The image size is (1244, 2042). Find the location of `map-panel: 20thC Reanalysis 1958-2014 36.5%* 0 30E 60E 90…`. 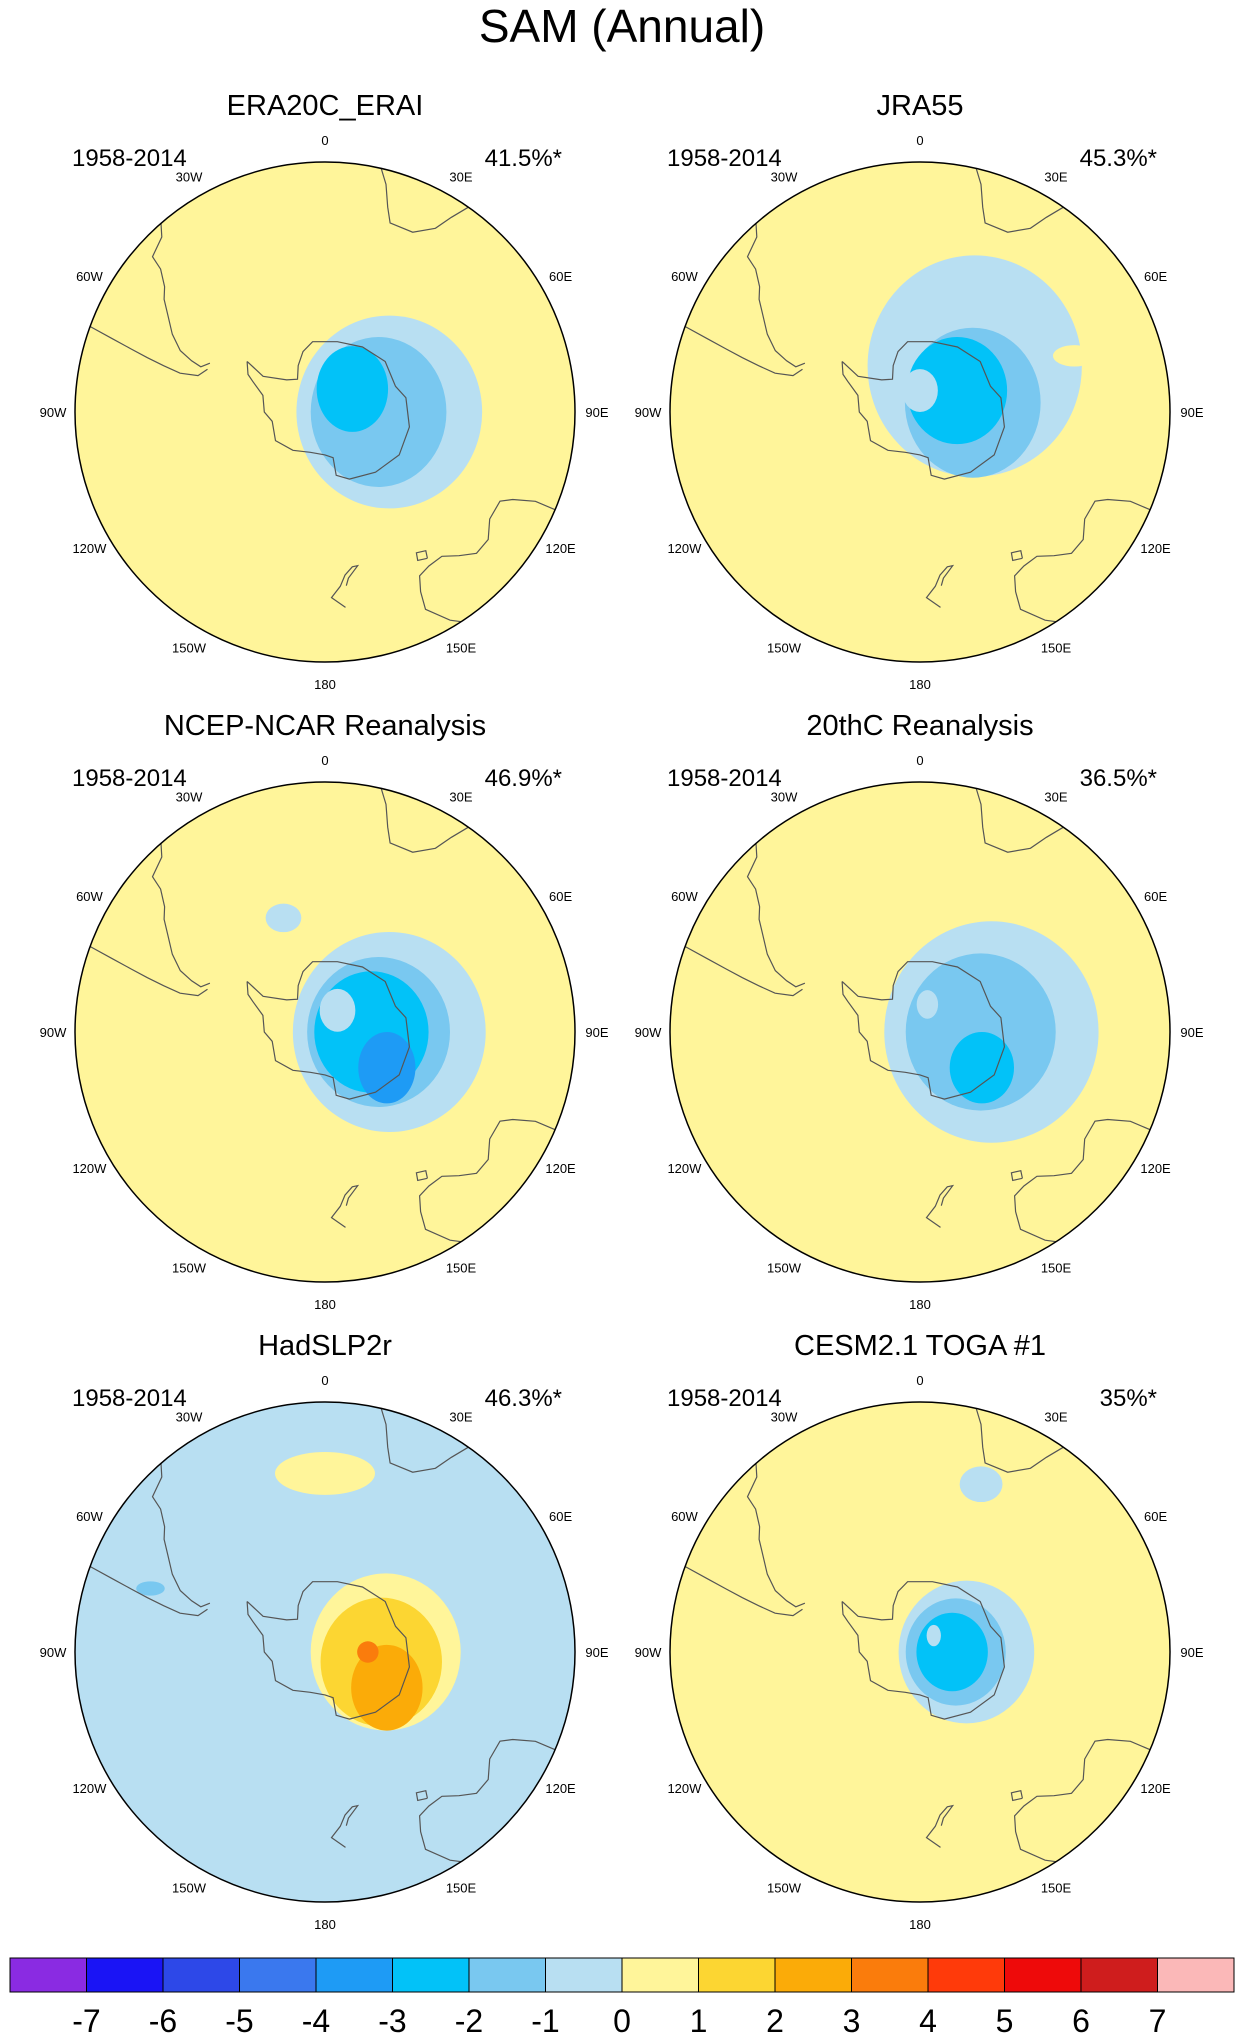

map-panel: 20thC Reanalysis 1958-2014 36.5%* 0 30E 60E 90… is located at coordinates (919, 1011).